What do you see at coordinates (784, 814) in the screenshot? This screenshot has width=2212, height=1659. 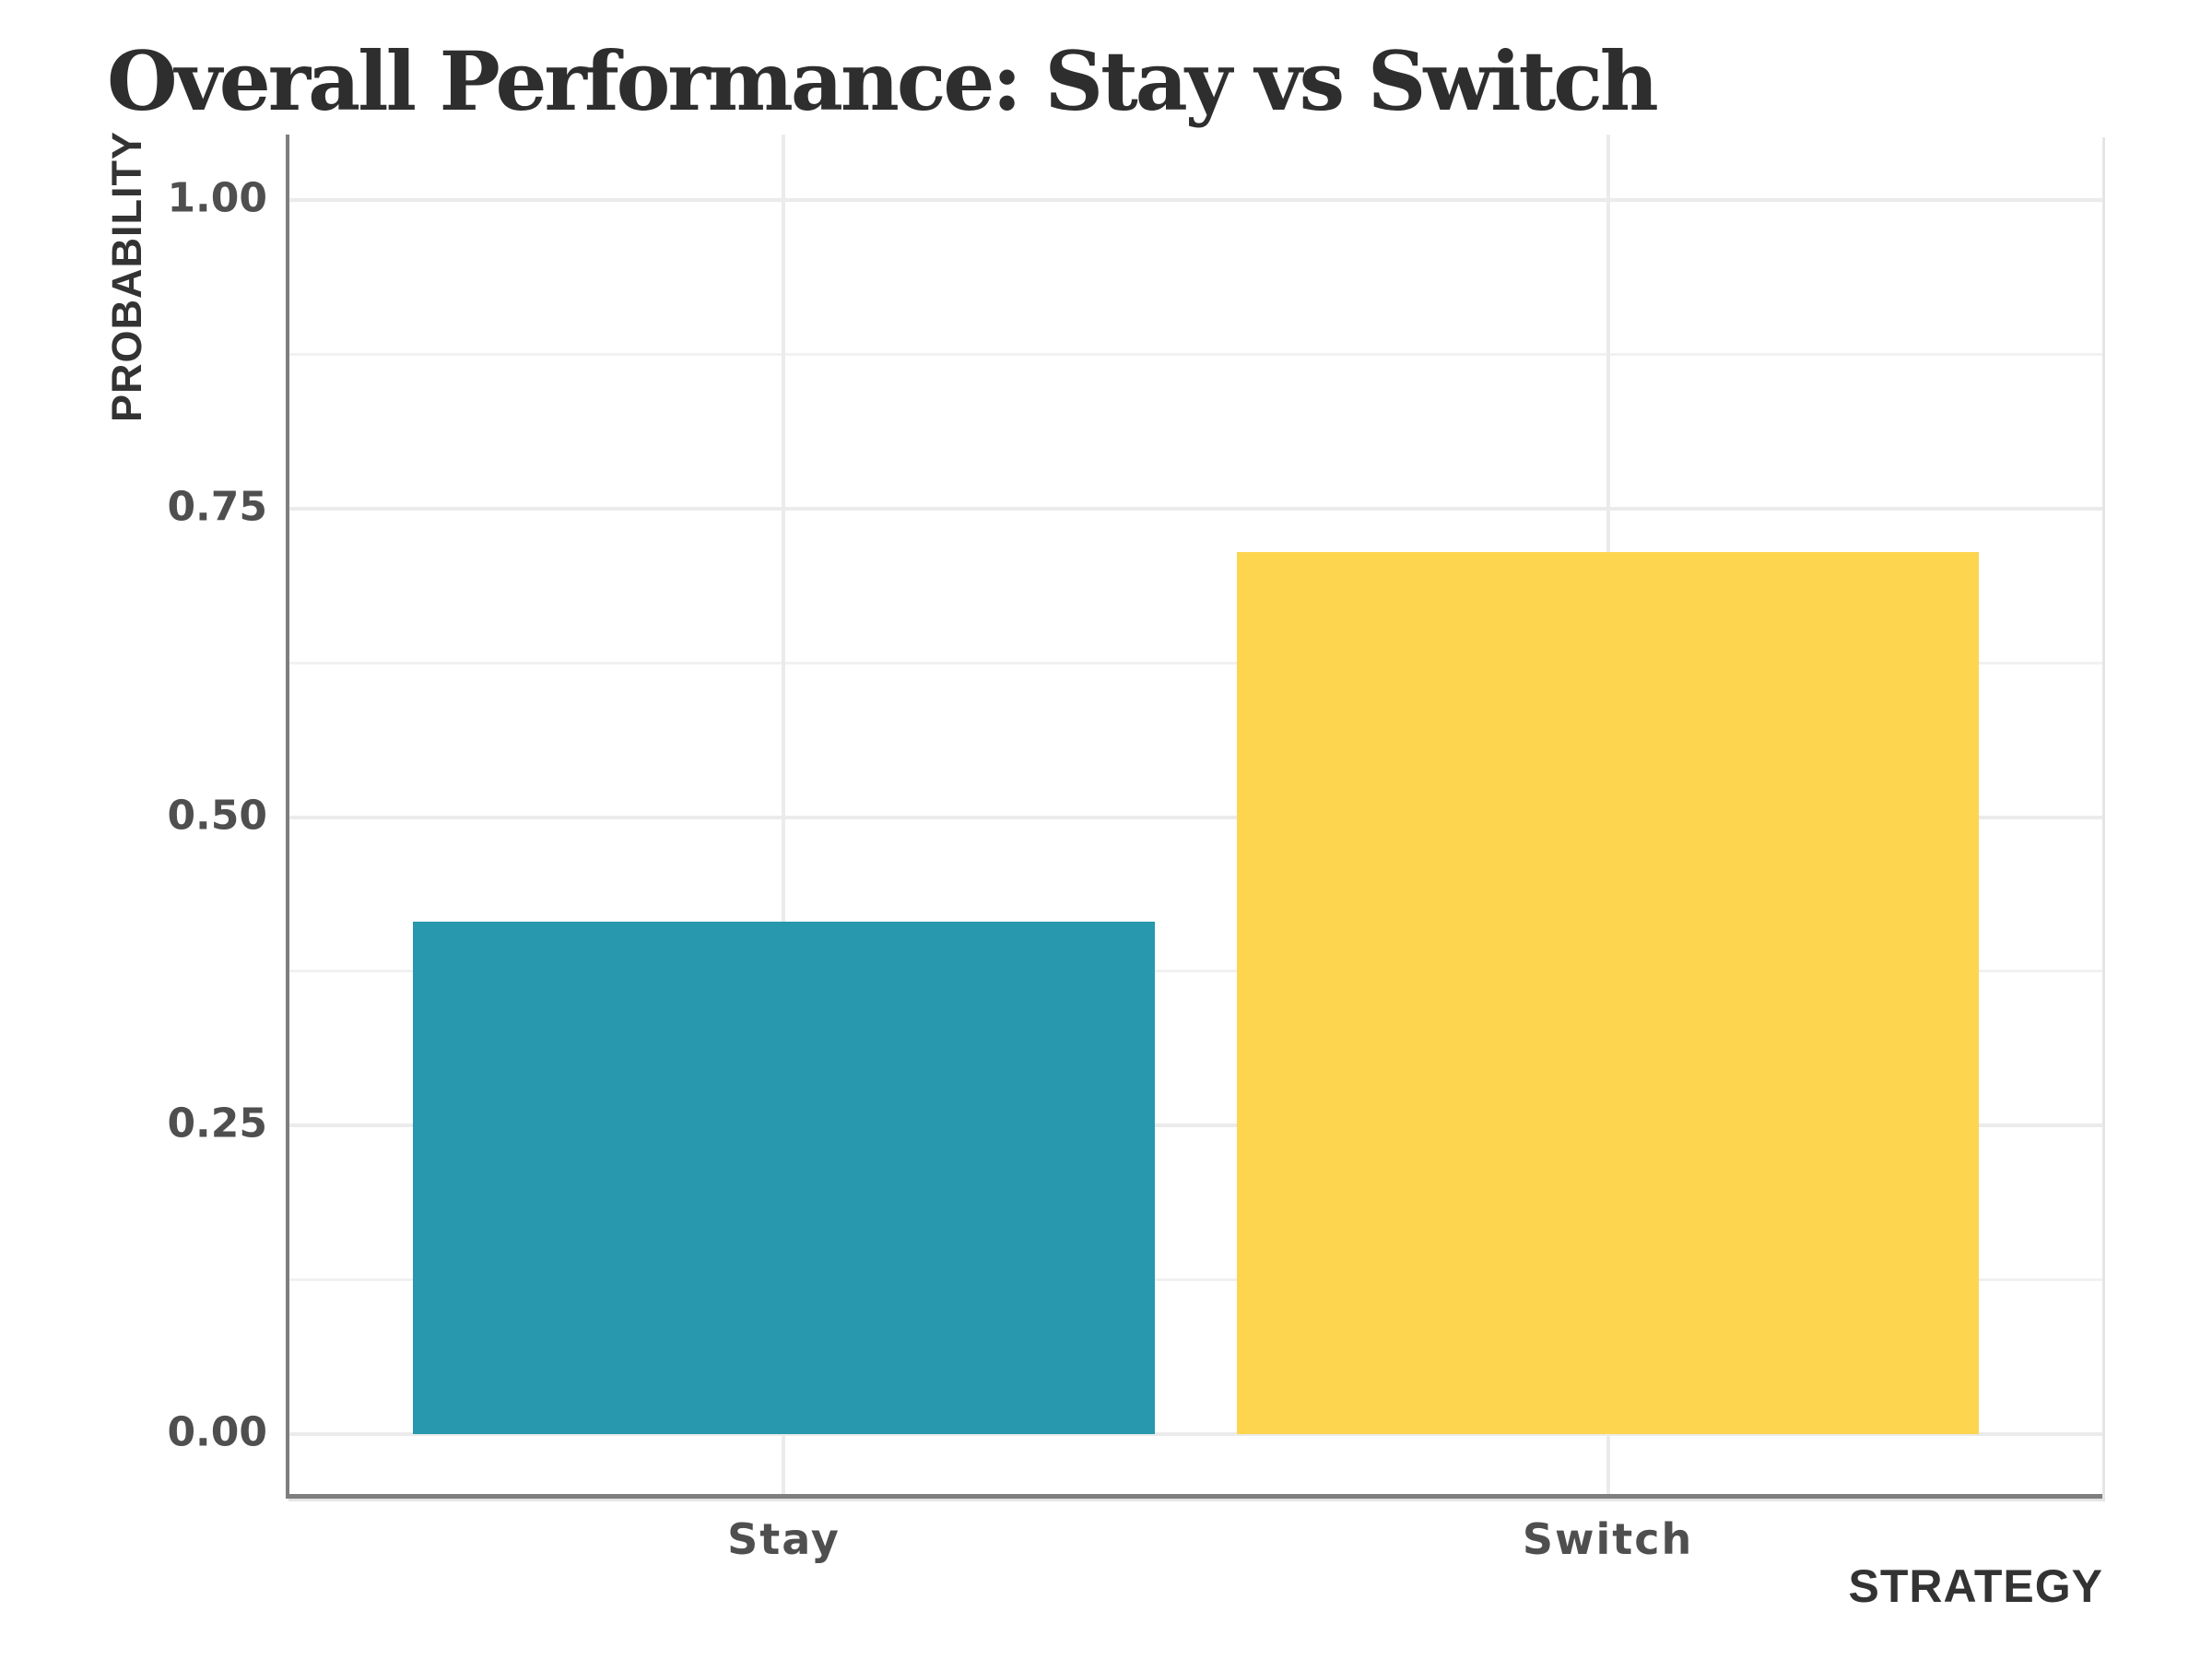 I see `gridline-vertical-stay` at bounding box center [784, 814].